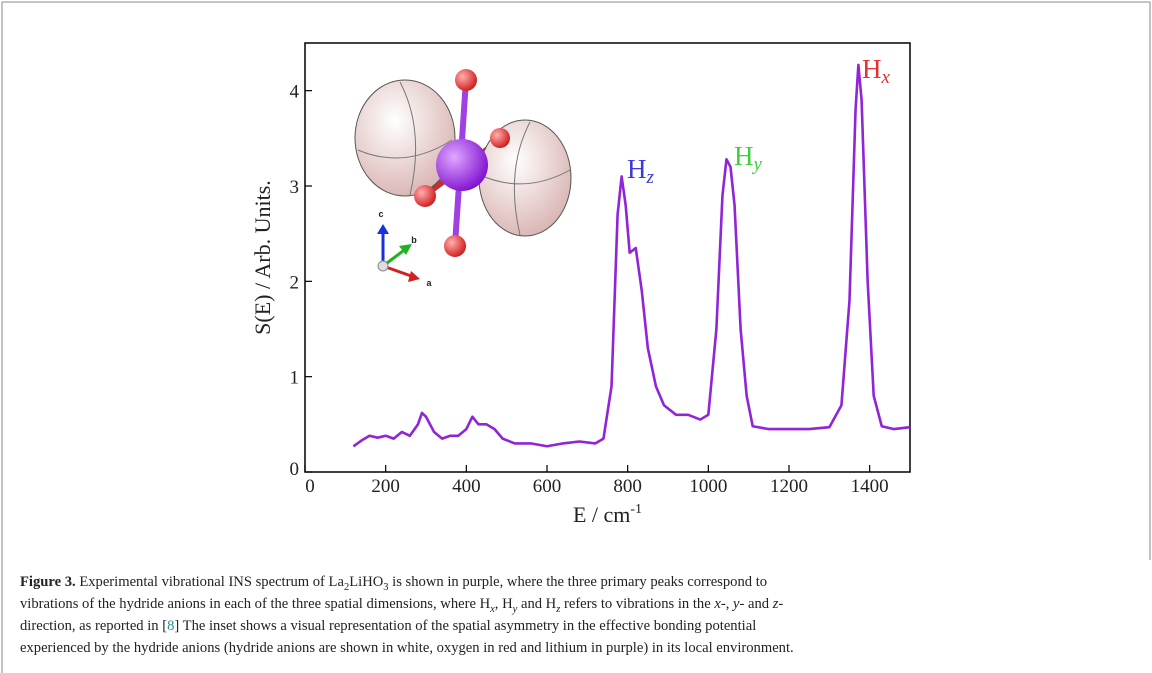 The width and height of the screenshot is (1152, 673). Describe the element at coordinates (93, 626) in the screenshot. I see `caption-text: direction, as reported in [` at that location.